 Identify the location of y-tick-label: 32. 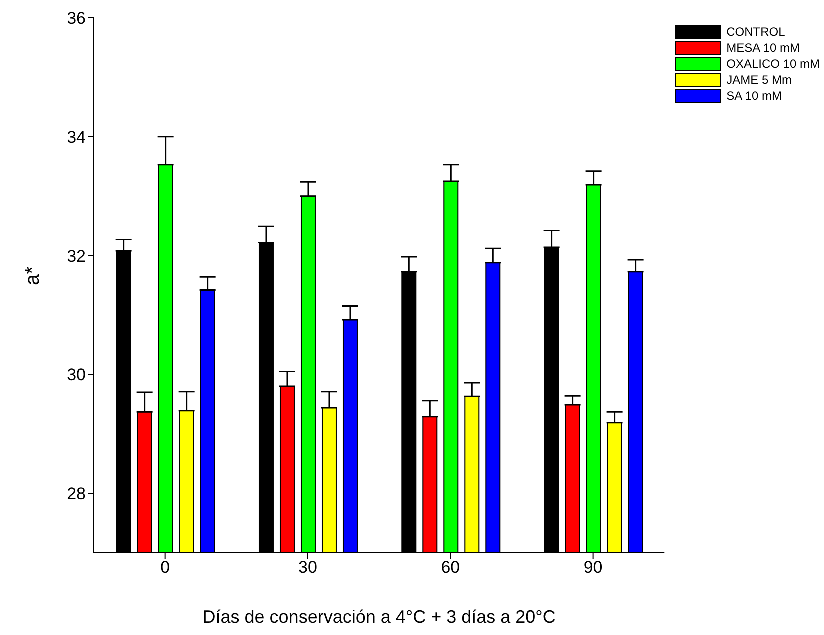
(76, 256).